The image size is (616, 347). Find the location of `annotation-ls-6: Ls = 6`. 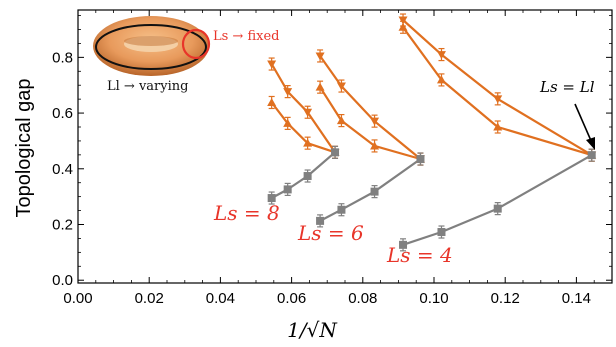

annotation-ls-6: Ls = 6 is located at coordinates (330, 233).